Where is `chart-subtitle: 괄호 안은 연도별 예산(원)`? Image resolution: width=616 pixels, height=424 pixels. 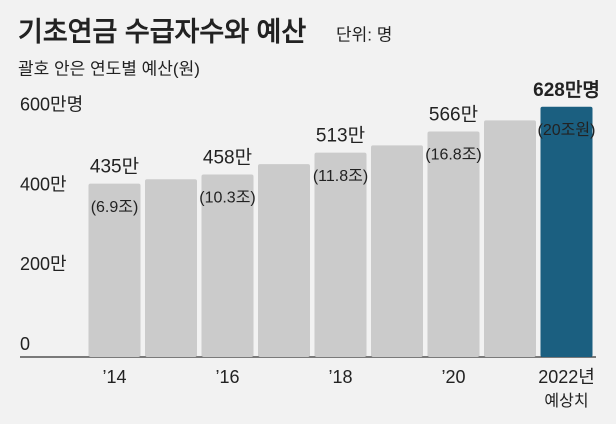 chart-subtitle: 괄호 안은 연도별 예산(원) is located at coordinates (109, 68).